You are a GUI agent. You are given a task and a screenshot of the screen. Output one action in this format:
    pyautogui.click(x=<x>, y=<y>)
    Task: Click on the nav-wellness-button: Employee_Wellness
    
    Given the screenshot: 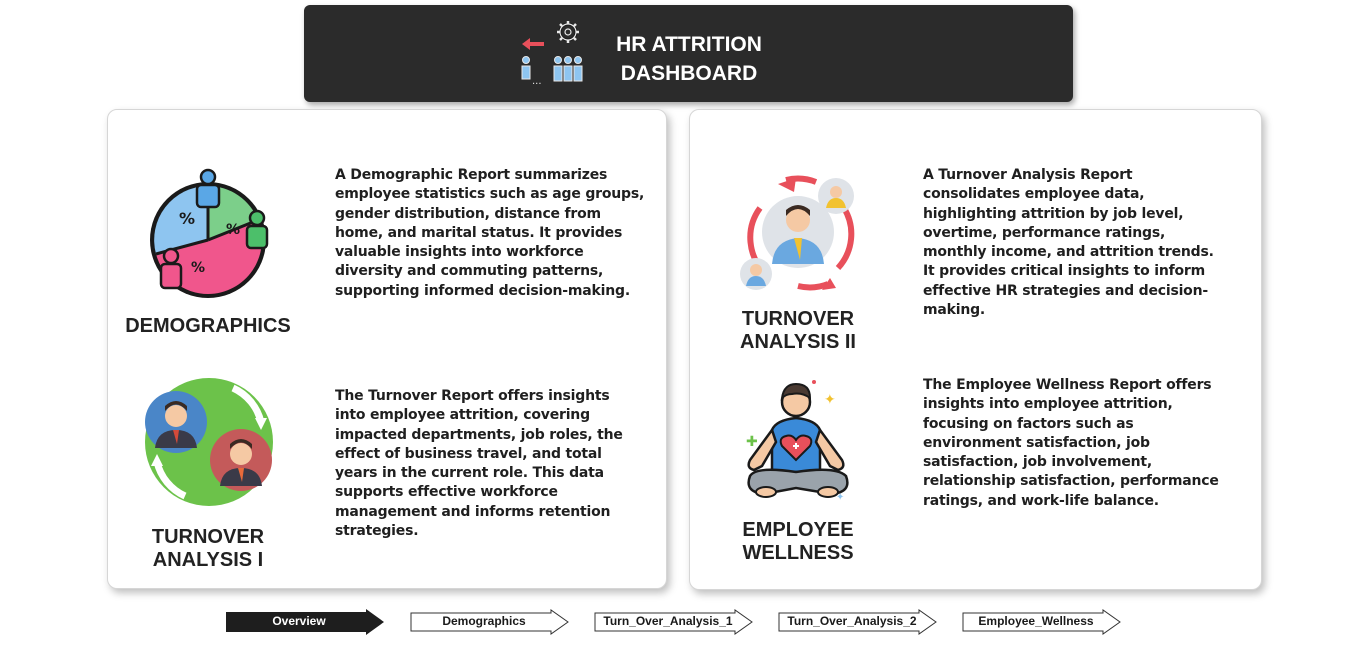 What is the action you would take?
    pyautogui.click(x=1042, y=622)
    